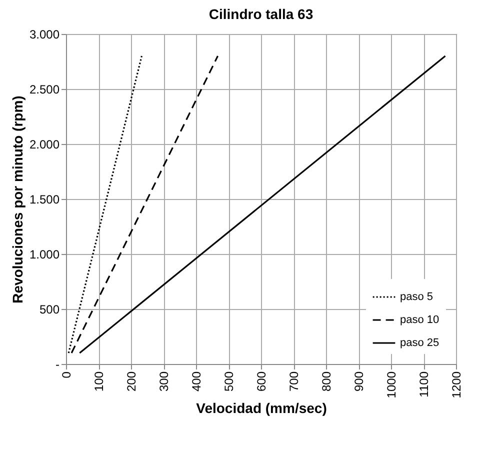 This screenshot has height=454, width=504. Describe the element at coordinates (131, 381) in the screenshot. I see `x-tick-label: 200` at that location.